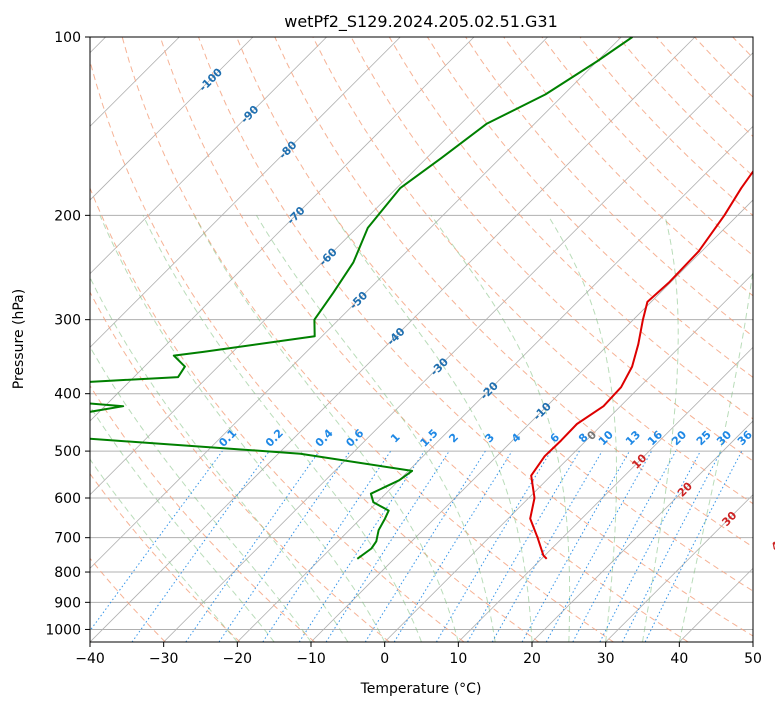  Describe the element at coordinates (63, 630) in the screenshot. I see `y-tick-label: 1000` at that location.